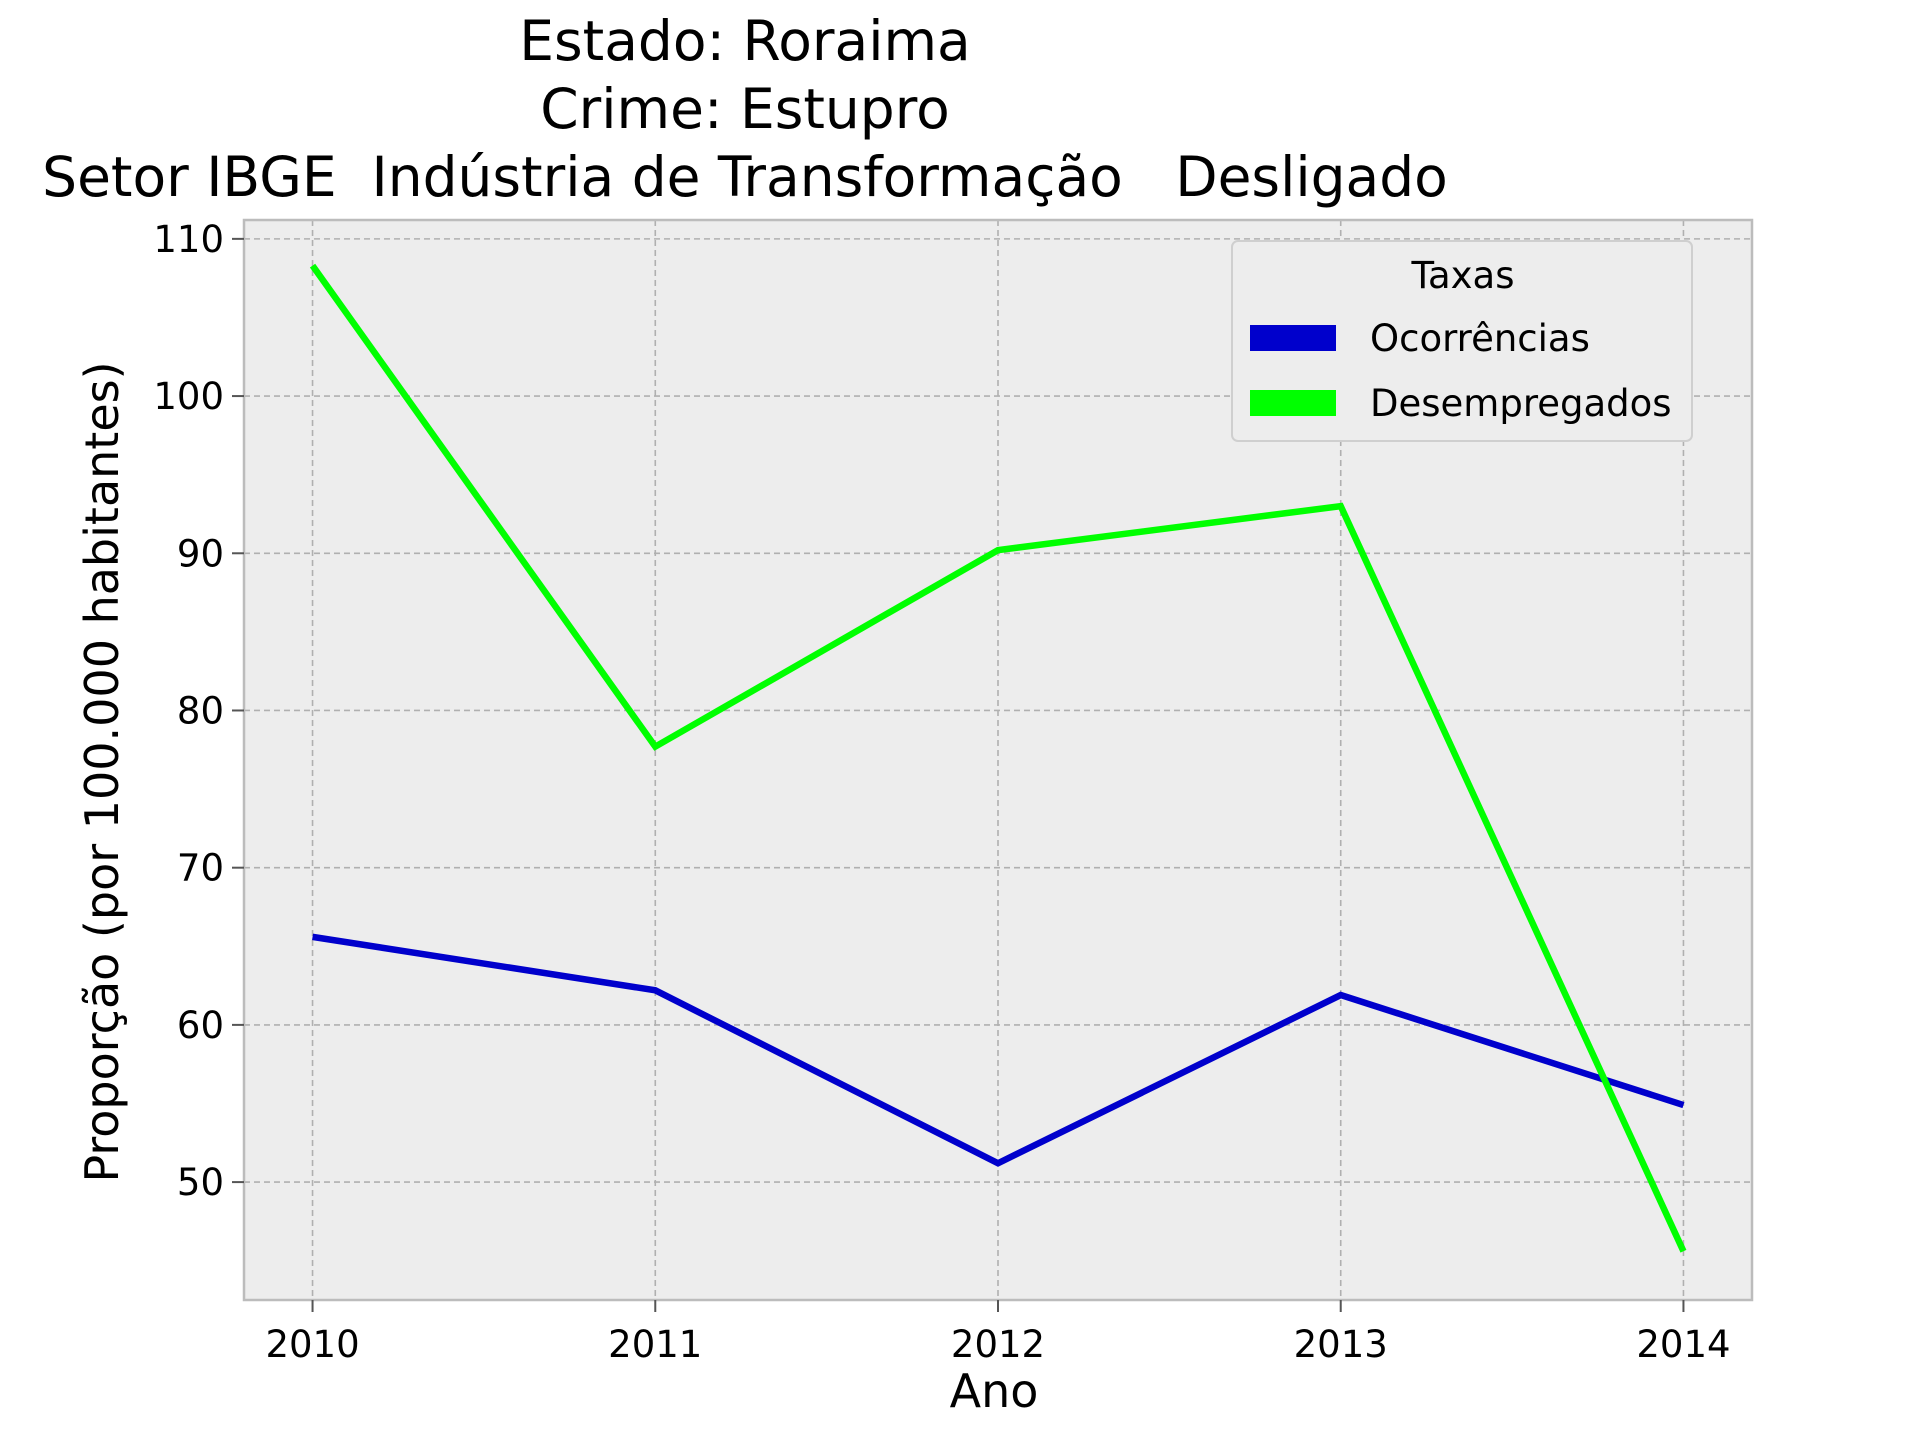 The width and height of the screenshot is (1920, 1440). What do you see at coordinates (312, 1344) in the screenshot?
I see `x-tick-label-2010: 2010` at bounding box center [312, 1344].